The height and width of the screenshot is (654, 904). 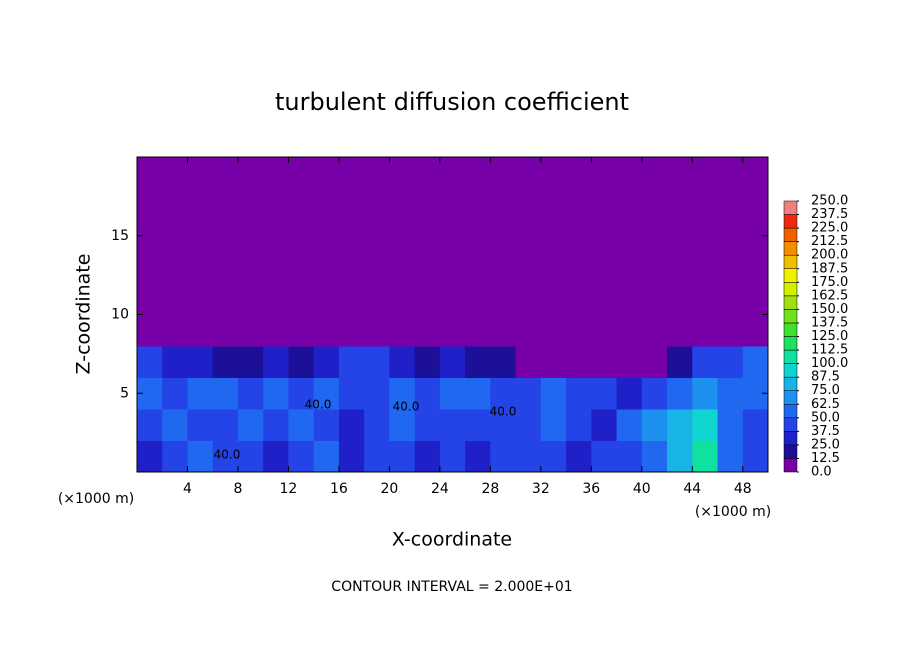 What do you see at coordinates (642, 489) in the screenshot?
I see `x-tick-label: 40` at bounding box center [642, 489].